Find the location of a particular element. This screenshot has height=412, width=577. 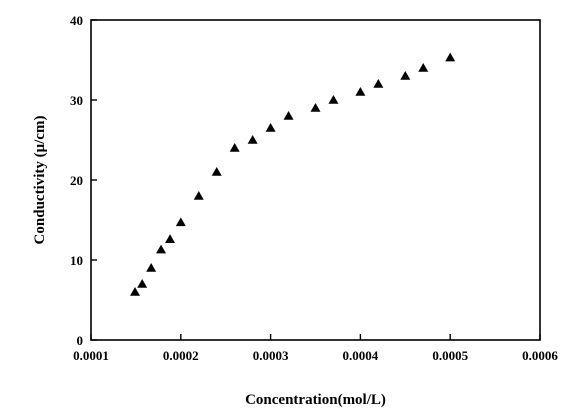

y-axis-title: Conductivity (μ/cm) is located at coordinates (40, 180).